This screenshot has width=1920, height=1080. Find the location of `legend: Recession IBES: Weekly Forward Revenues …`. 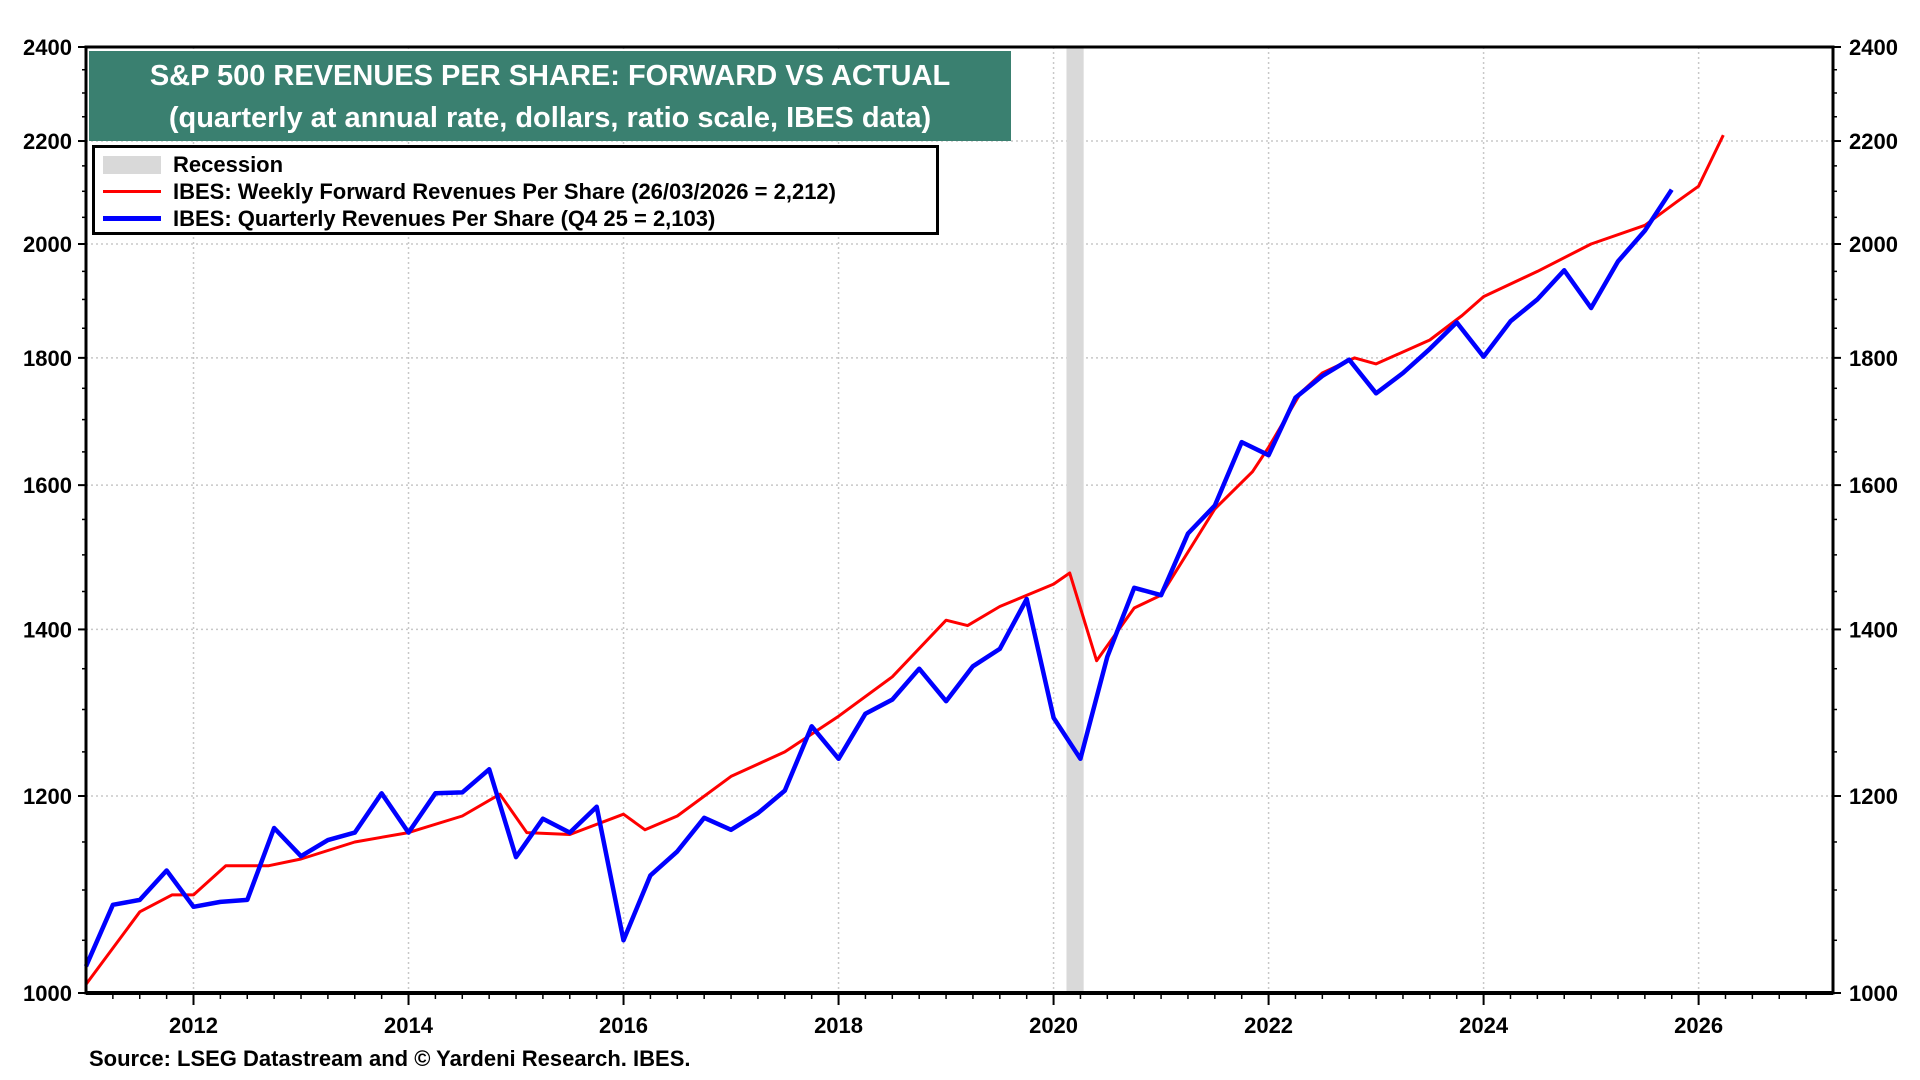

legend: Recession IBES: Weekly Forward Revenues … is located at coordinates (515, 190).